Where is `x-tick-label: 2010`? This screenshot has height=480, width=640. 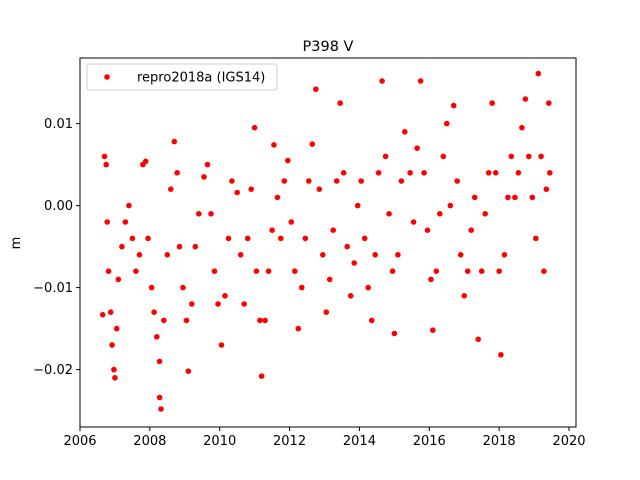 x-tick-label: 2010 is located at coordinates (219, 441).